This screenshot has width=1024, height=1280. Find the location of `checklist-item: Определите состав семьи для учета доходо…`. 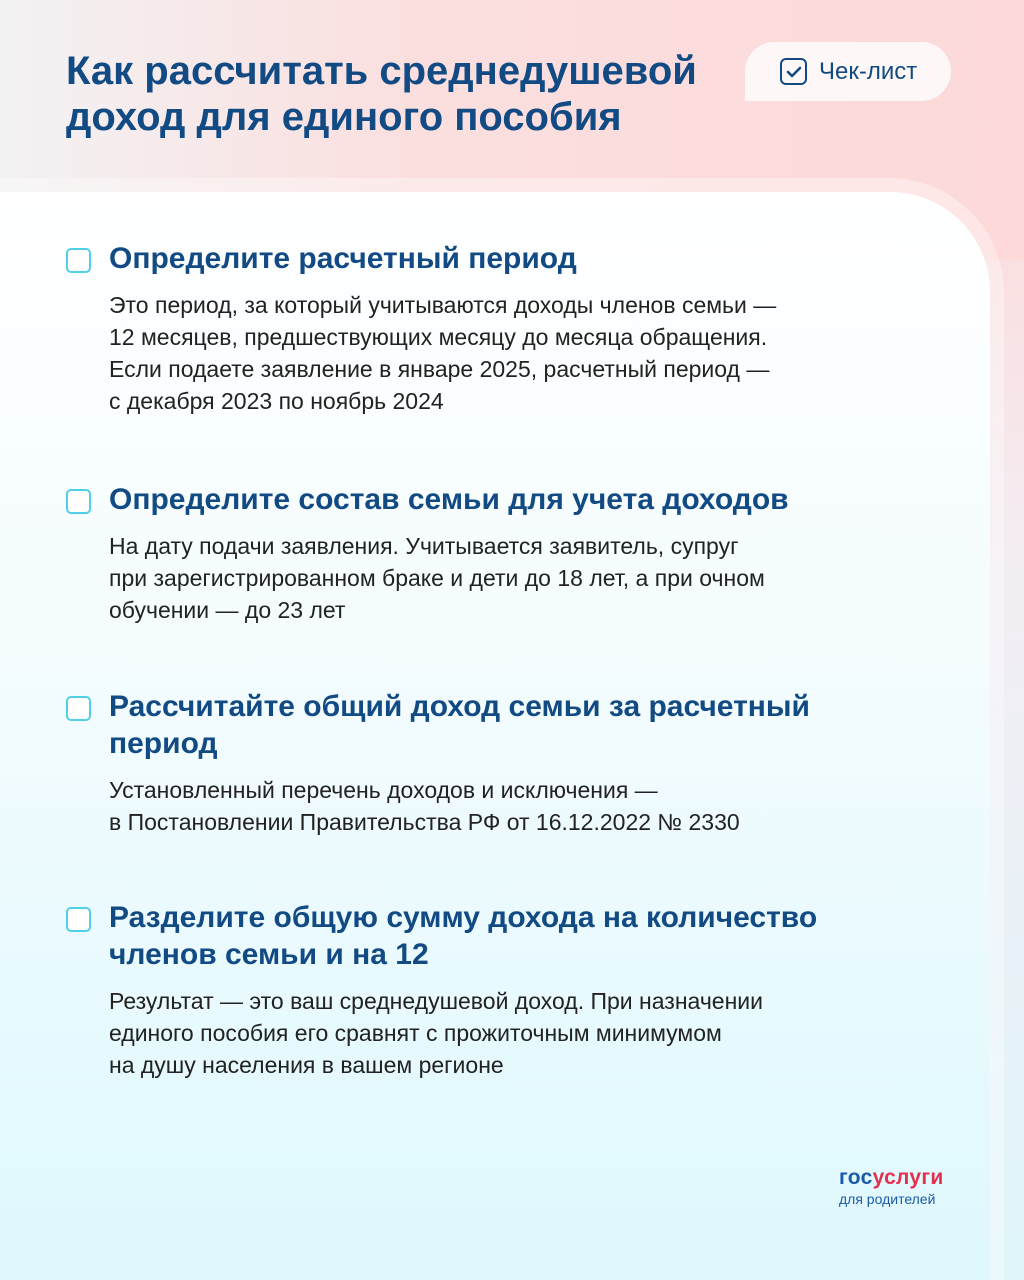

checklist-item: Определите состав семьи для учета доходо… is located at coordinates (481, 553).